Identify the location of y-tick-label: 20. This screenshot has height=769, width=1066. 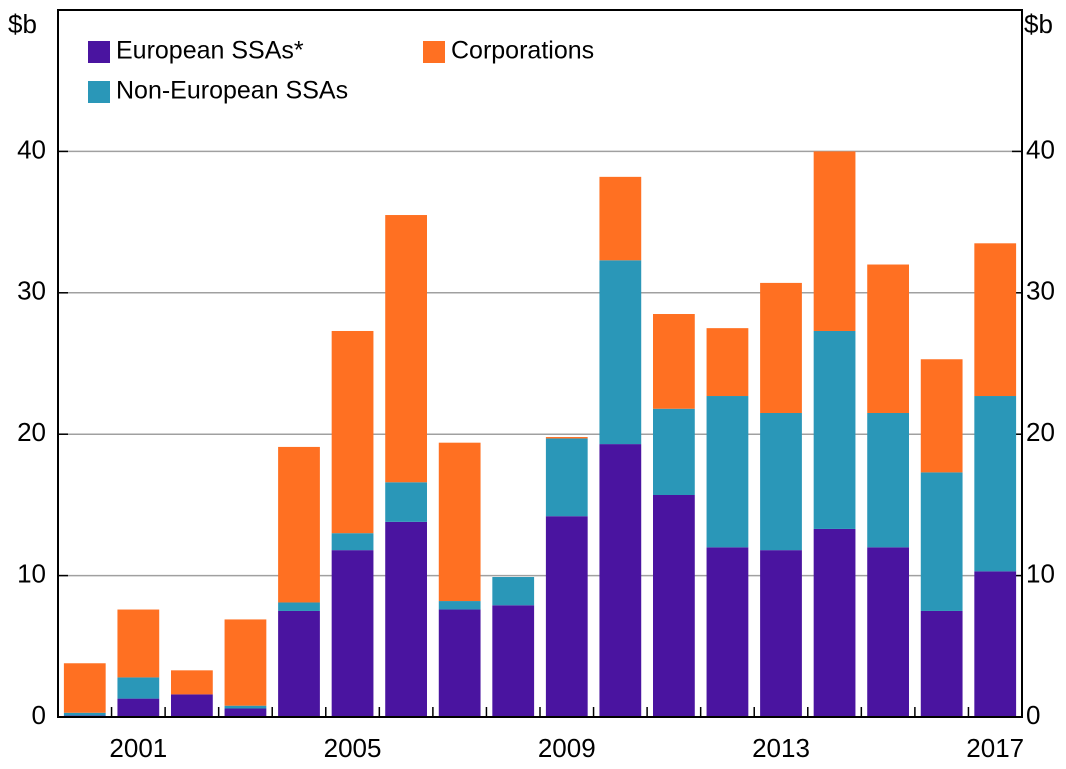
(31, 432).